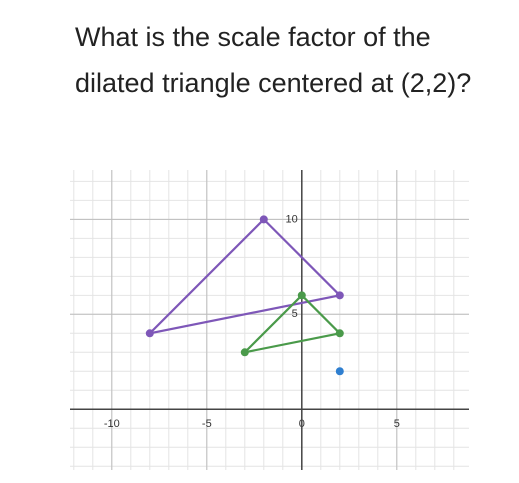 The width and height of the screenshot is (519, 483). Describe the element at coordinates (112, 424) in the screenshot. I see `x-tick-label: -10` at that location.